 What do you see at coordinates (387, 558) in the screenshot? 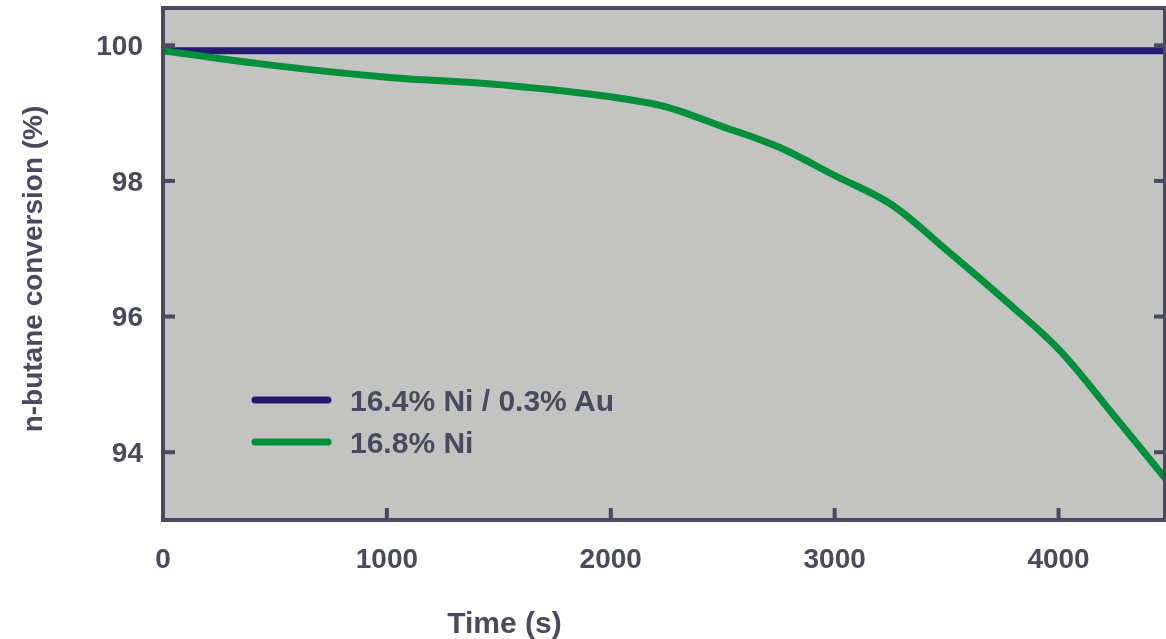
I see `x-tick-label: 1000` at bounding box center [387, 558].